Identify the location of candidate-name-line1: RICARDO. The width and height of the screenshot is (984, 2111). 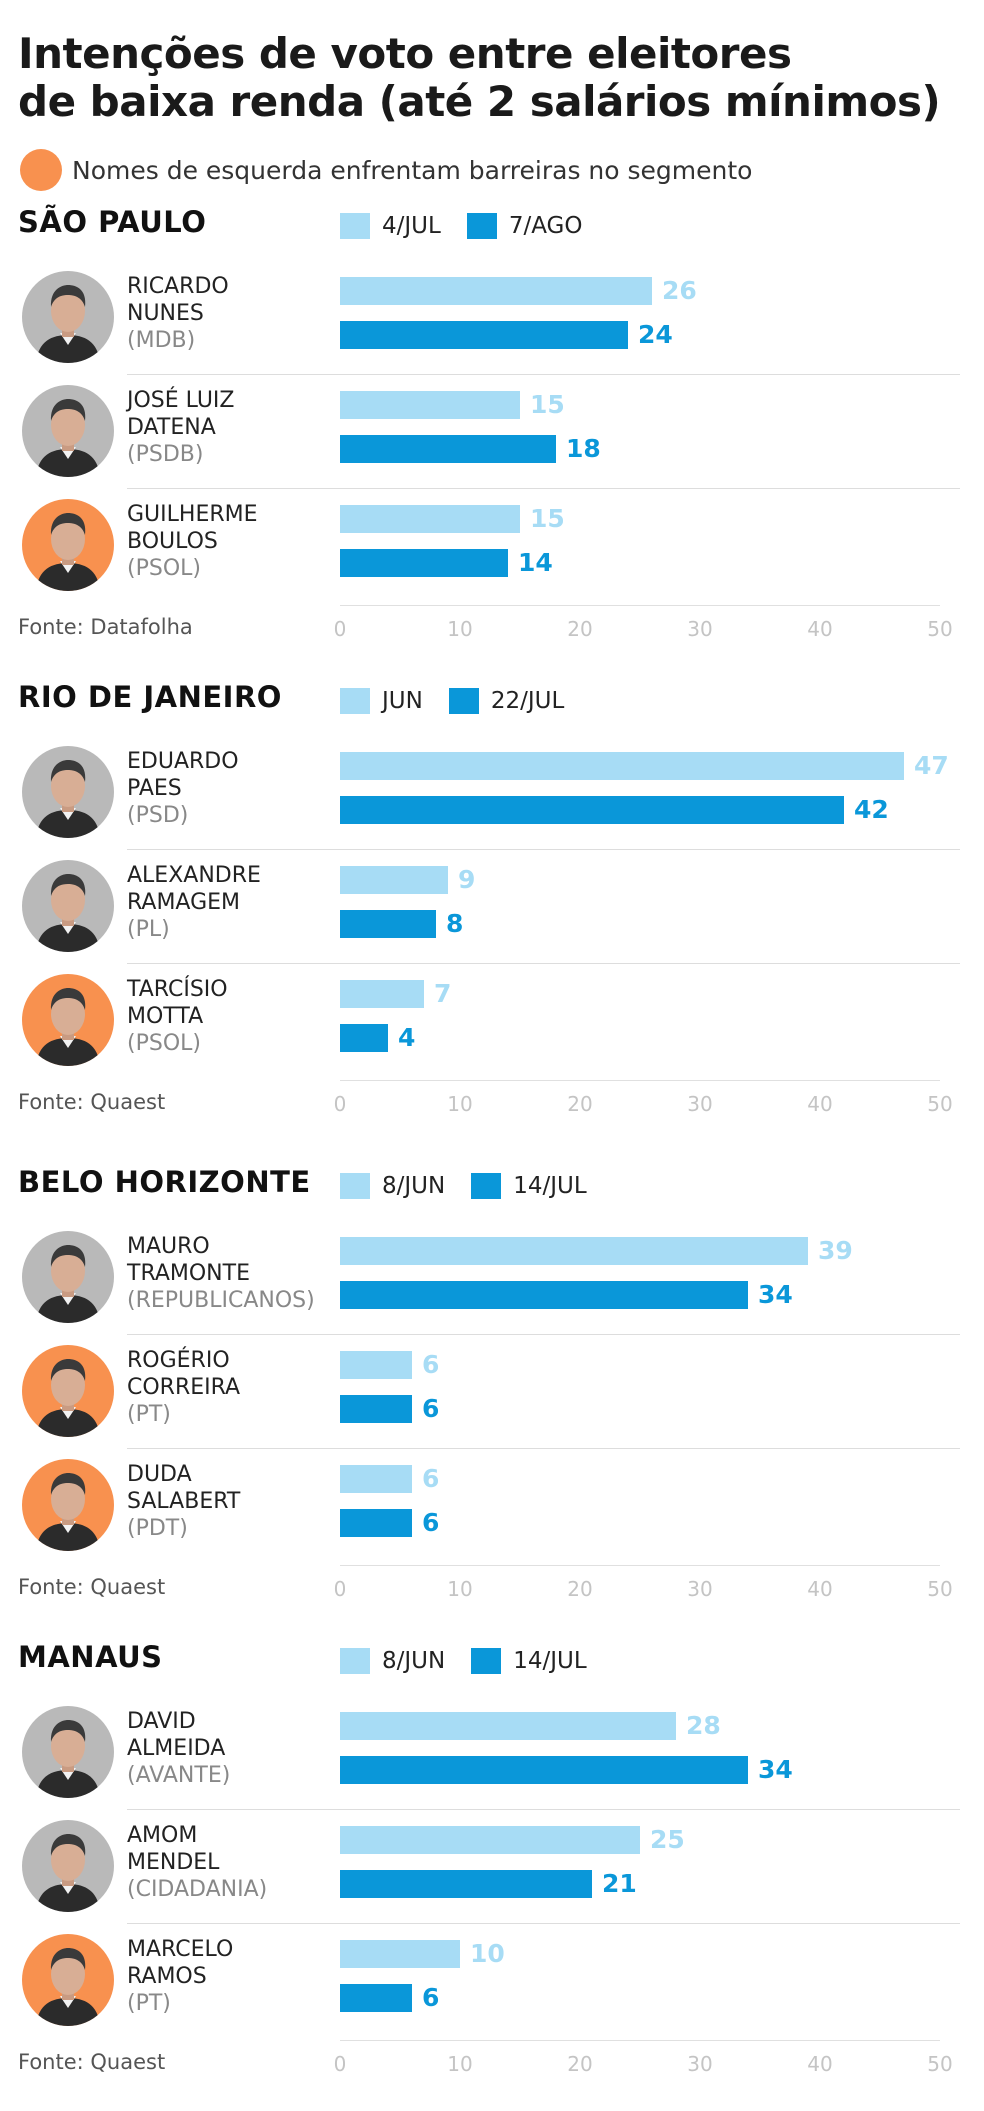
(178, 286).